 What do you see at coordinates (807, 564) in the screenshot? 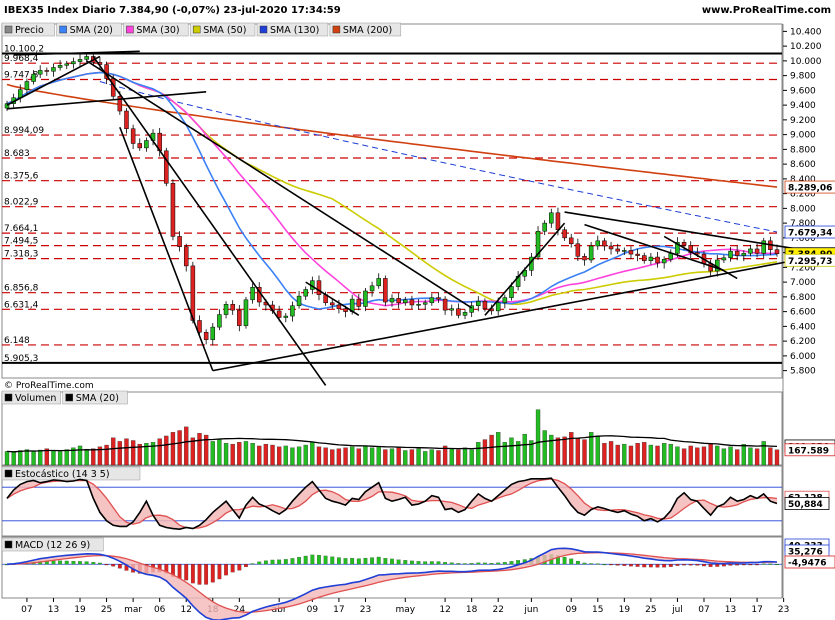
I see `macd-tag: -4,9476` at bounding box center [807, 564].